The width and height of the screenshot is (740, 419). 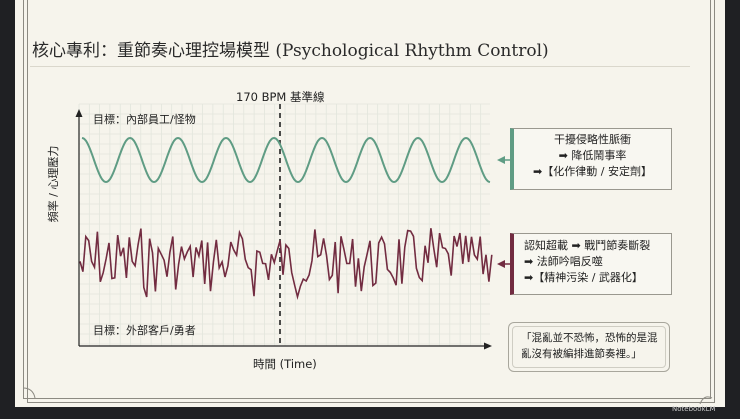 I want to click on y-axis-label: 頻率 / 心理壓力, so click(x=53, y=184).